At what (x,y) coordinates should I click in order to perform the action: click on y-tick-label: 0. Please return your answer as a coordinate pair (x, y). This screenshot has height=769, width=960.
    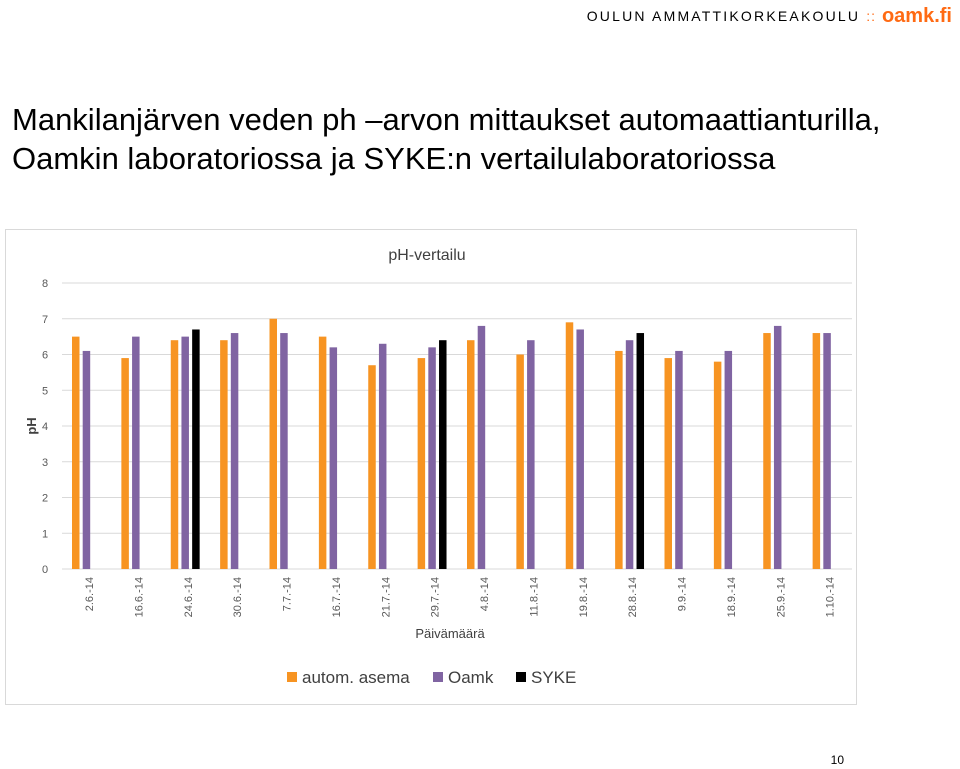
    Looking at the image, I should click on (45, 570).